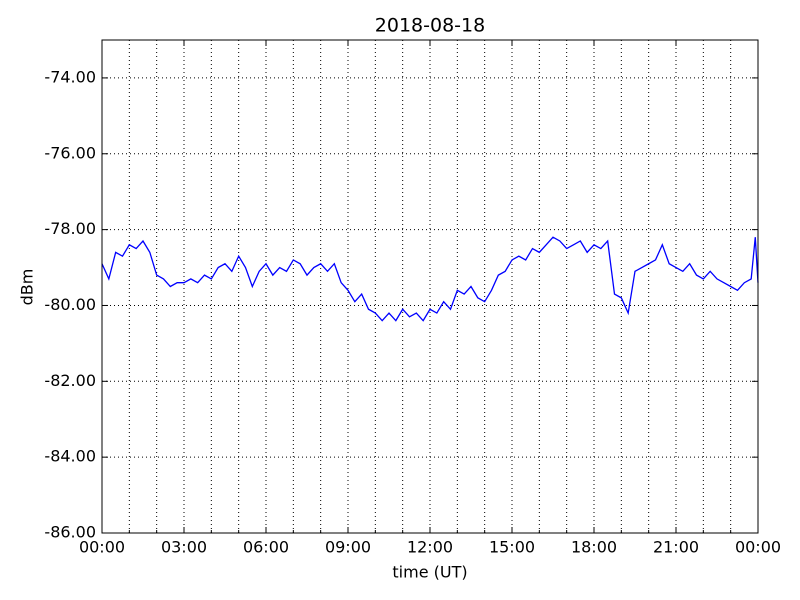 The width and height of the screenshot is (800, 600). Describe the element at coordinates (70, 152) in the screenshot. I see `y-tick-label: -76.00` at that location.